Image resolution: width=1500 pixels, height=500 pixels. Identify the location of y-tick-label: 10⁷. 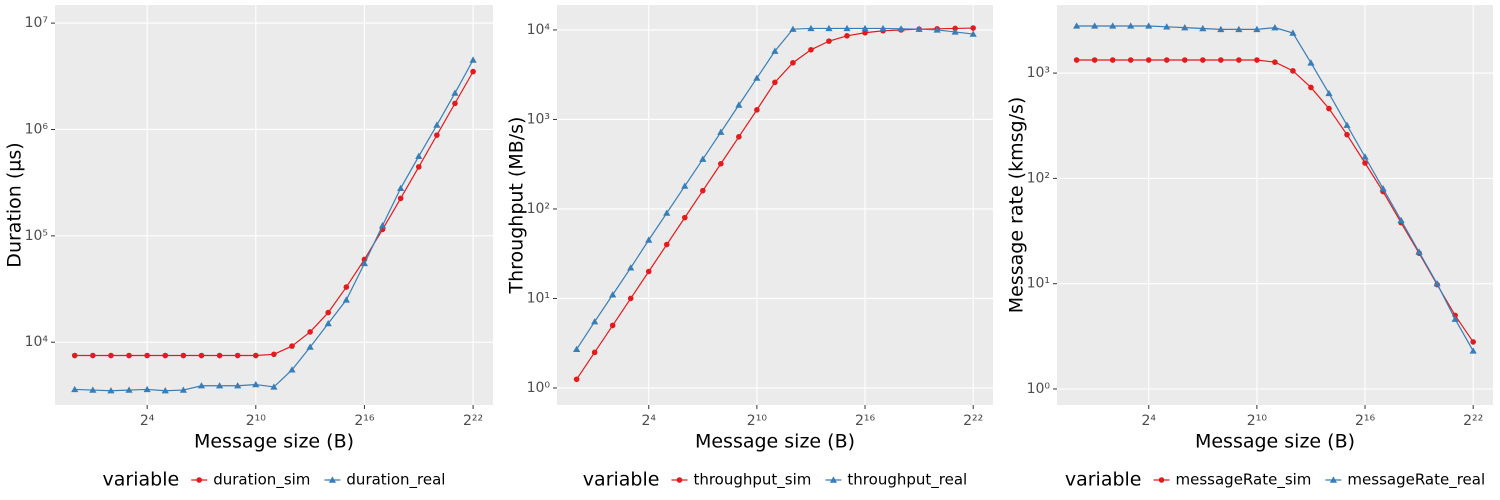
(36, 23).